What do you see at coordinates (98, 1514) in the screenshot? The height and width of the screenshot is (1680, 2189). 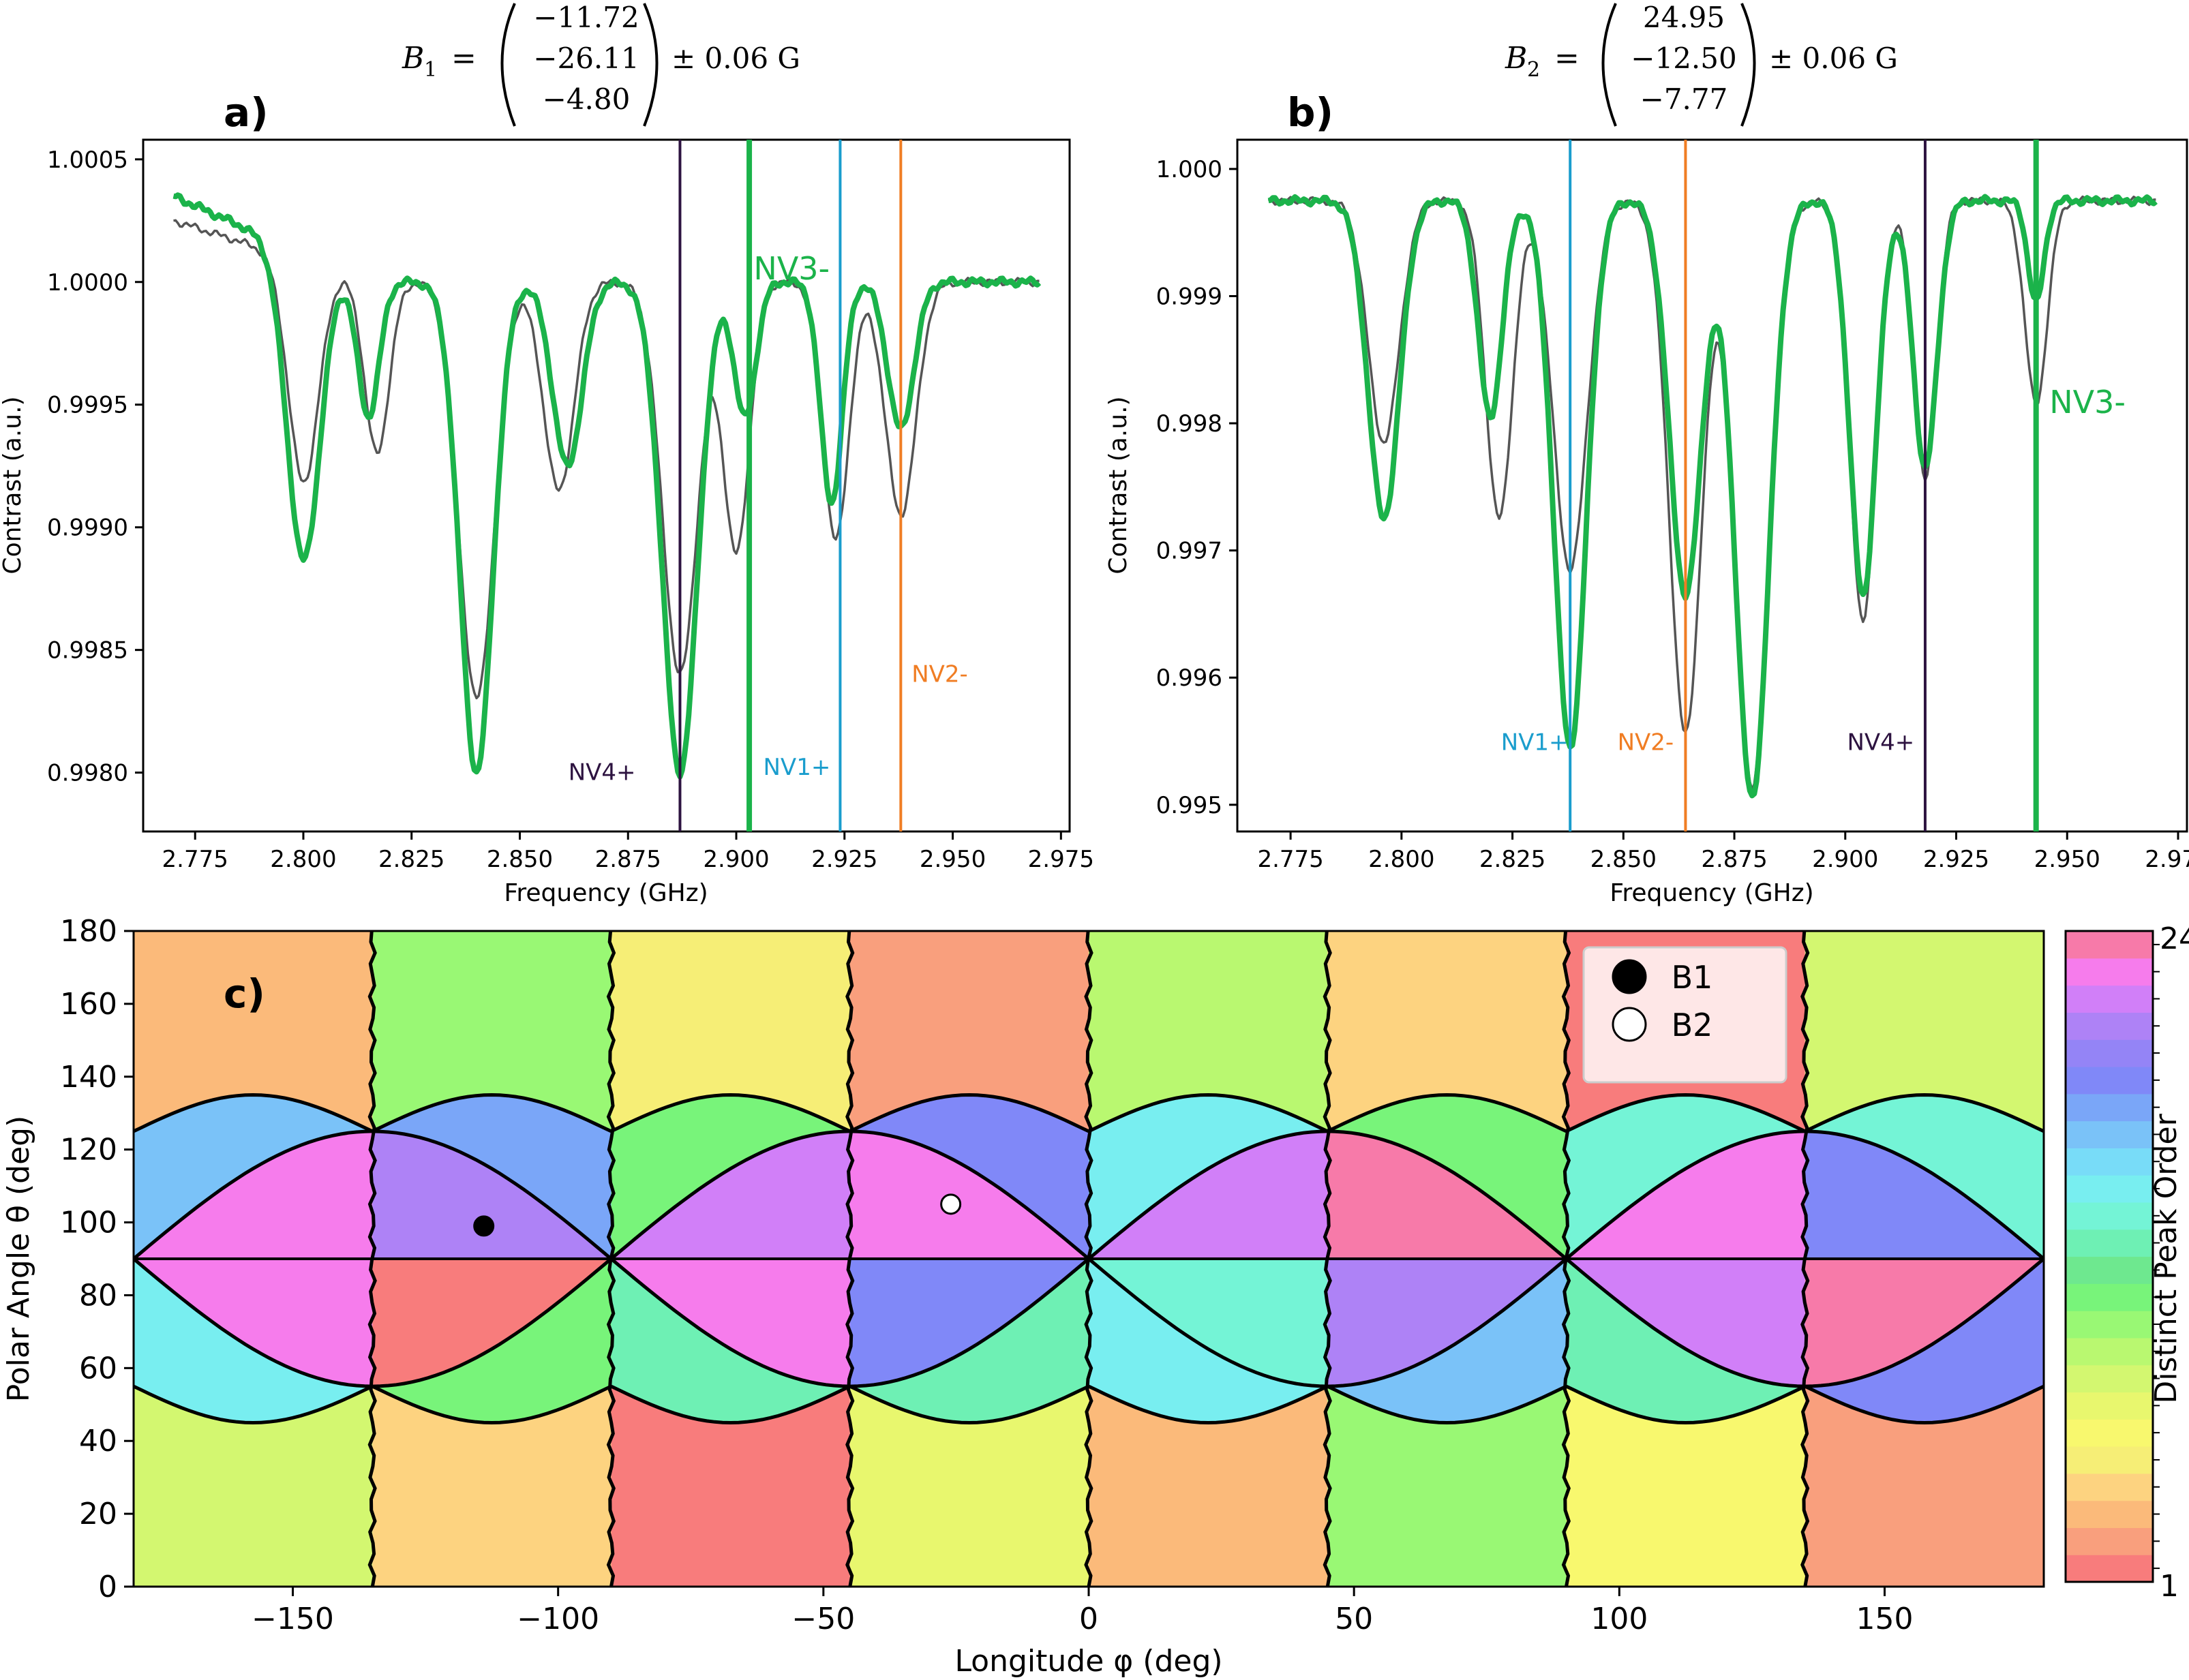 I see `y-tick-label: 20` at bounding box center [98, 1514].